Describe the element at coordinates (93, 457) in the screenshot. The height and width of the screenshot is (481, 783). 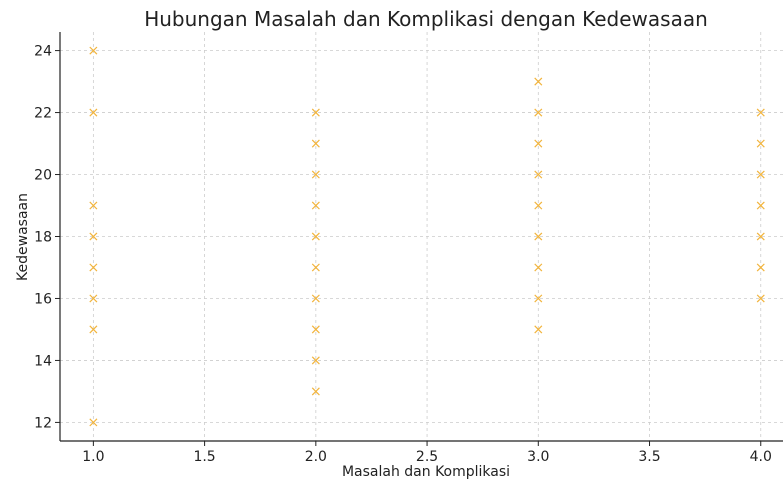
I see `x-tick-label: 1.0` at that location.